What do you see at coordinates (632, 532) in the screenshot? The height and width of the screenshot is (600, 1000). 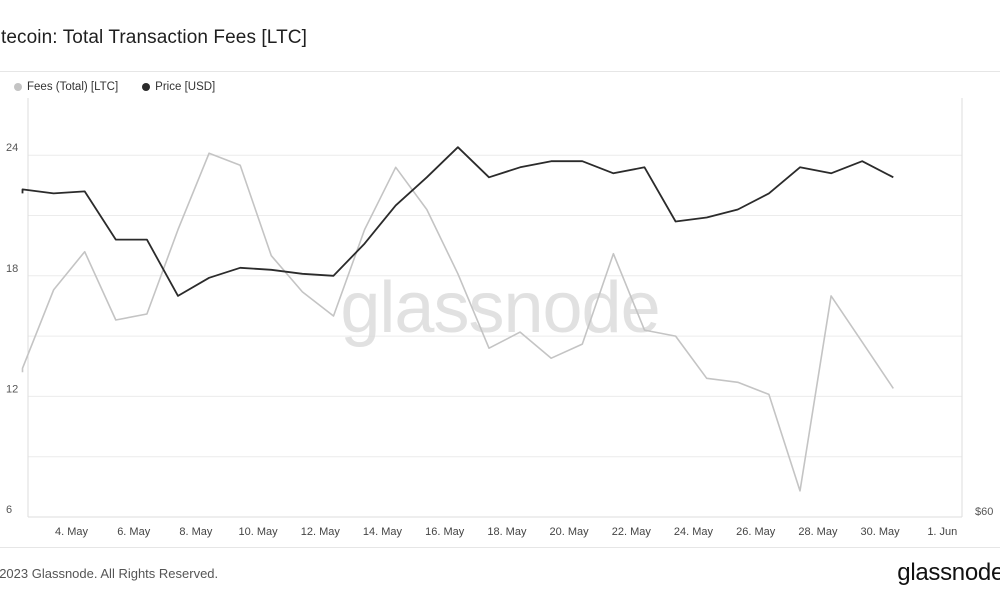 I see `x-tick-label: 22. May` at bounding box center [632, 532].